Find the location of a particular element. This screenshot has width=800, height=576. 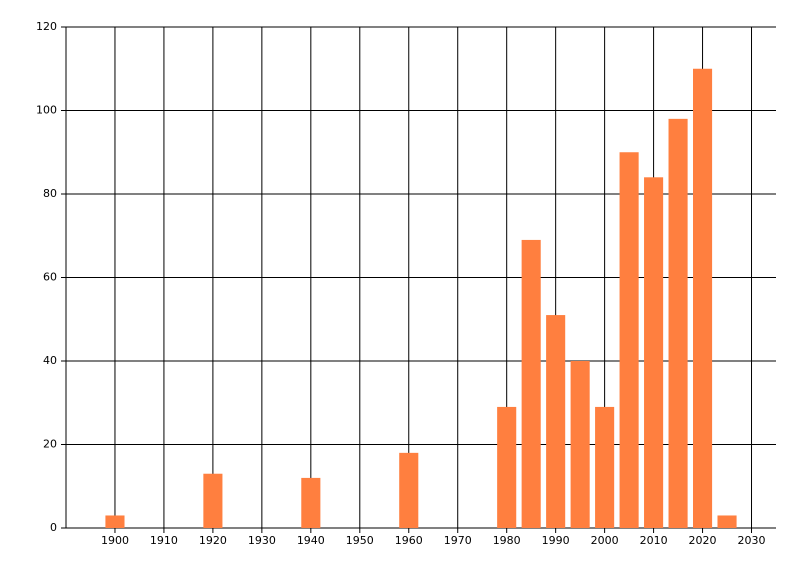

x-tick-label: 1950 is located at coordinates (360, 540).